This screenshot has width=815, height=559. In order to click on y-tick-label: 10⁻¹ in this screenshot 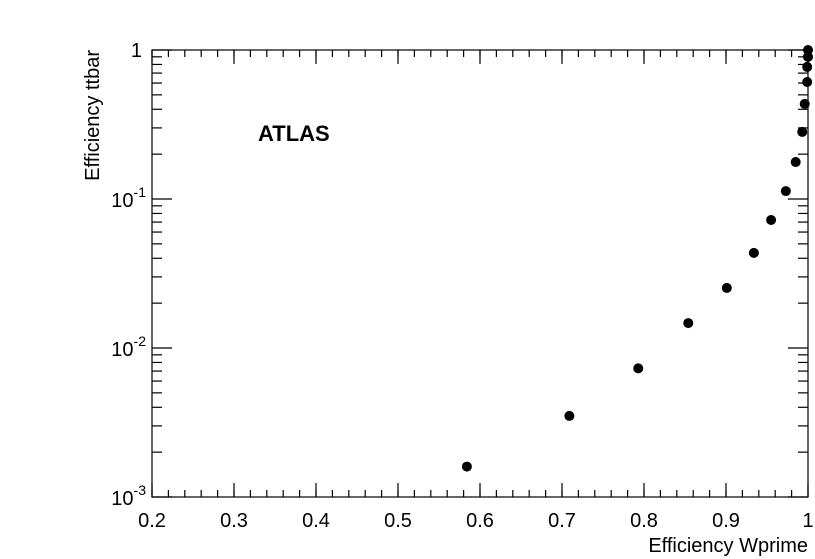, I will do `click(128, 198)`.